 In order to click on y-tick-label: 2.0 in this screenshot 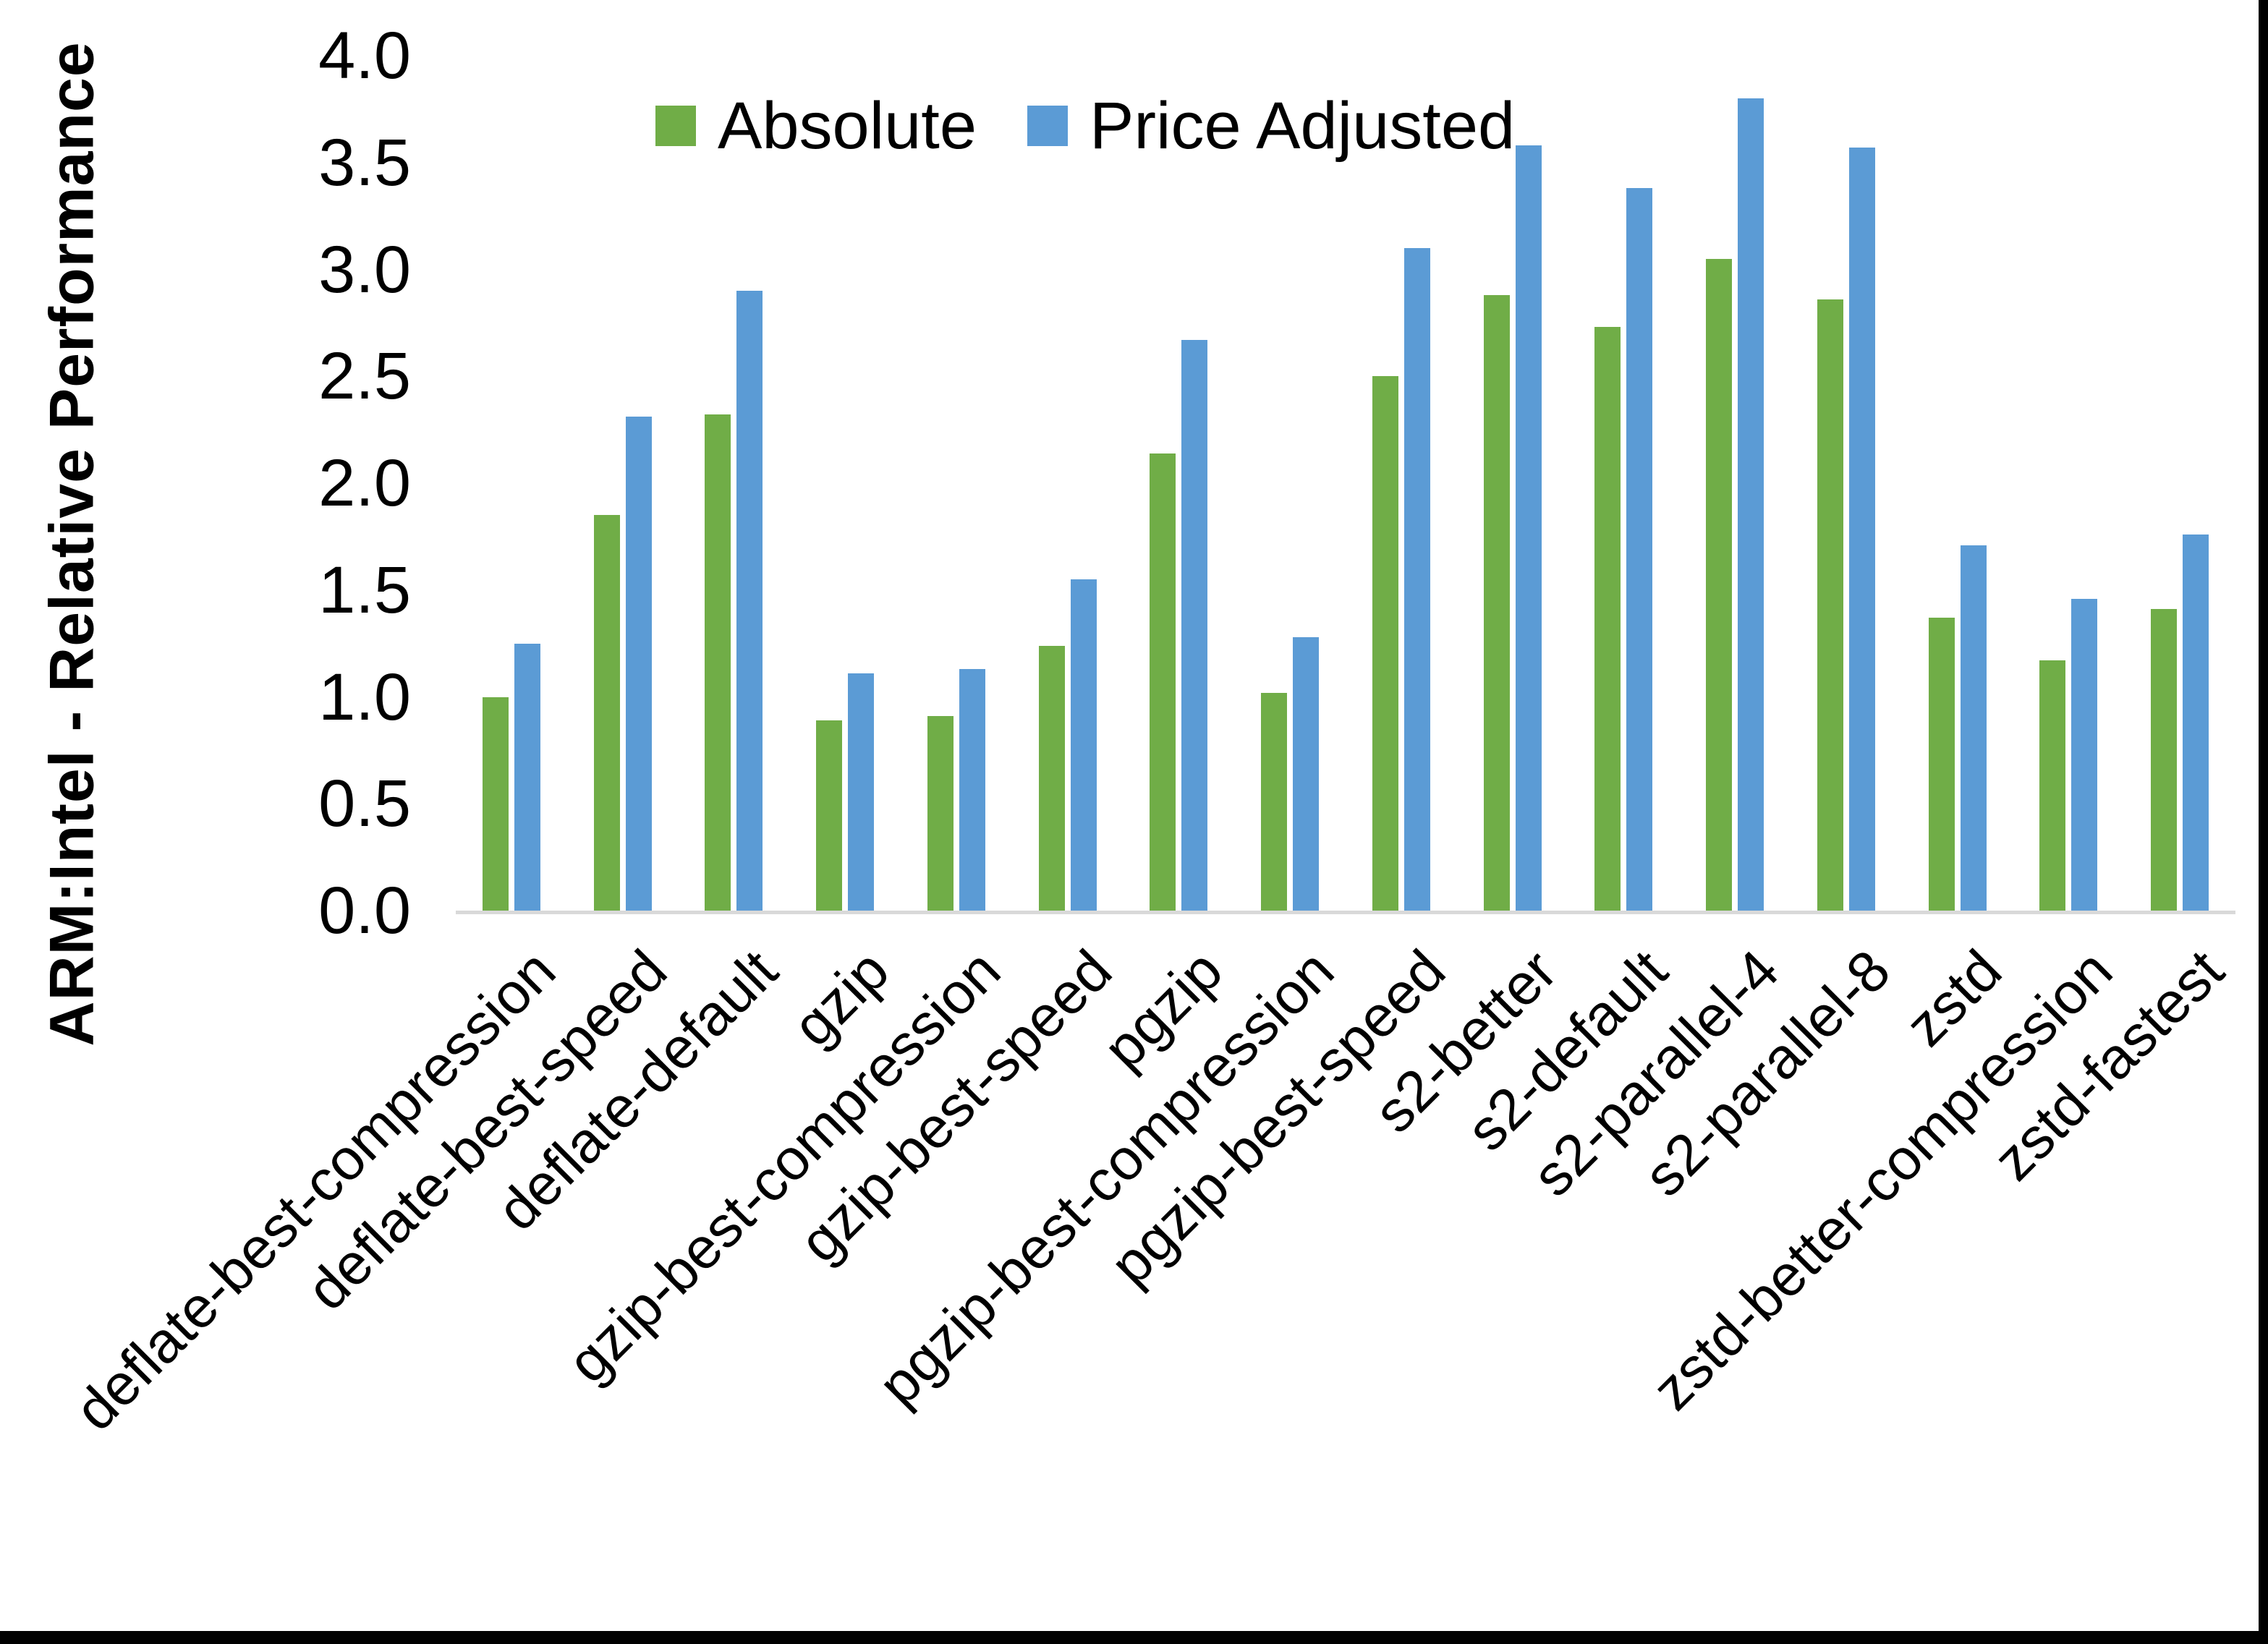, I will do `click(364, 483)`.